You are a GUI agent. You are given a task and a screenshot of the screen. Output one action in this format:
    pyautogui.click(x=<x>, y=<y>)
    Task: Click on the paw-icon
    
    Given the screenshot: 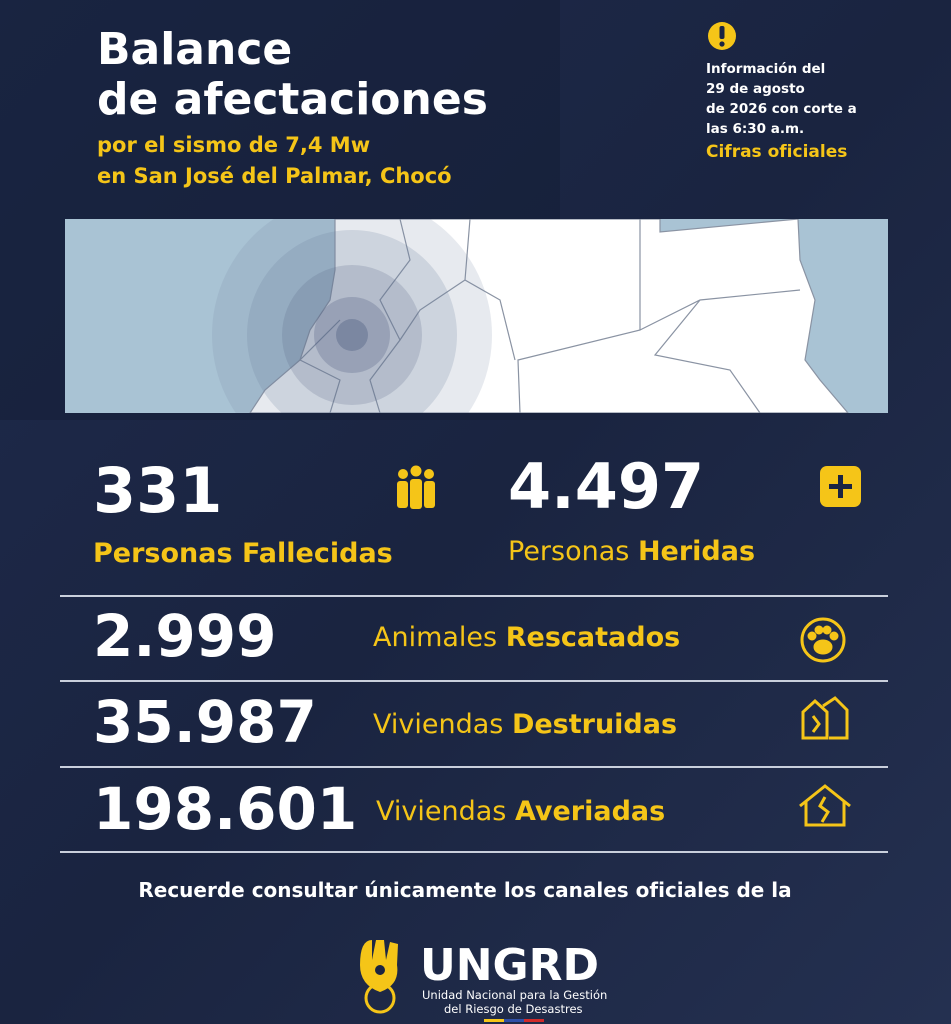 What is the action you would take?
    pyautogui.click(x=823, y=640)
    